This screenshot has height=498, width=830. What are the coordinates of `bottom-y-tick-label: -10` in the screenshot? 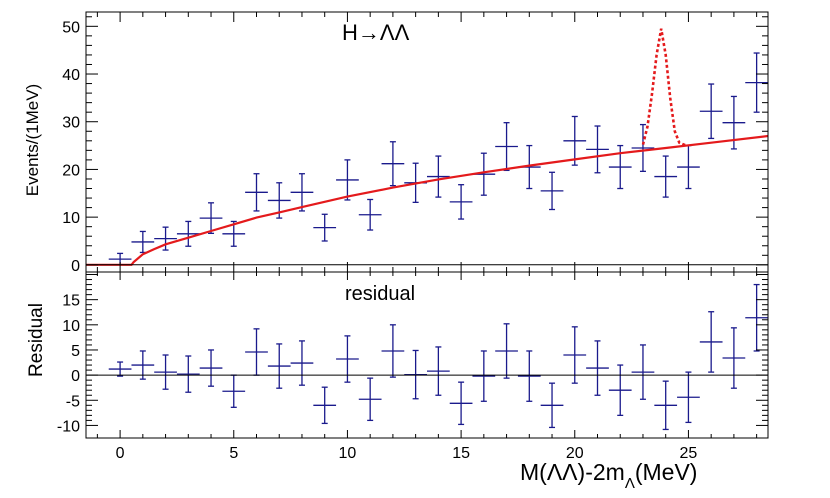 It's located at (68, 426).